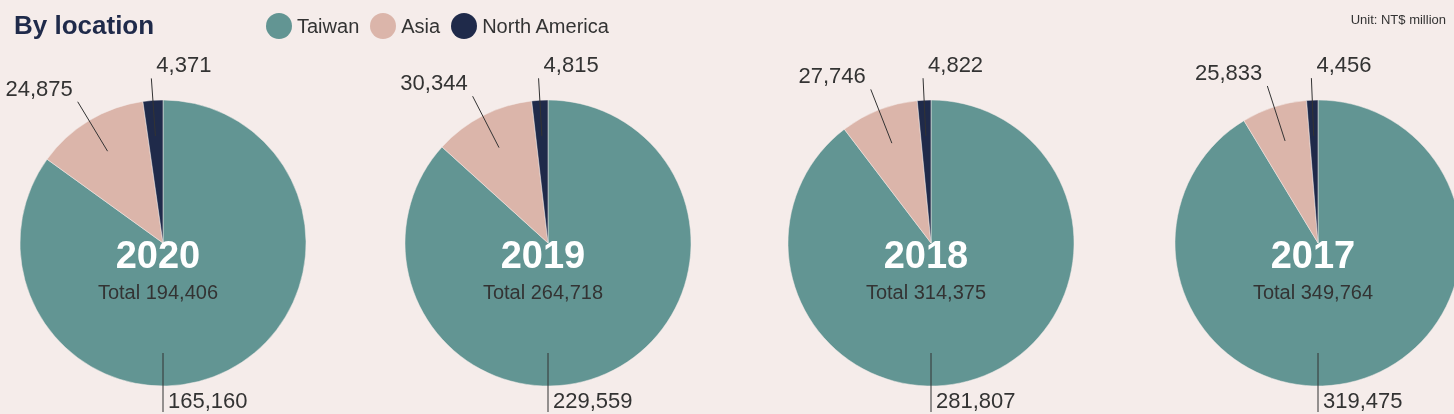  Describe the element at coordinates (184, 65) in the screenshot. I see `data-label: 4,371` at that location.